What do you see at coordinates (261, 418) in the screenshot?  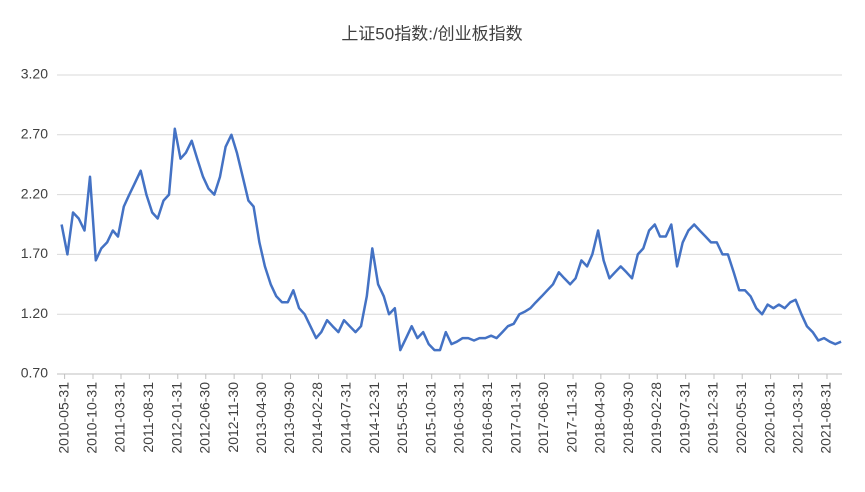 I see `x-tick-label: 2013-04-30` at bounding box center [261, 418].